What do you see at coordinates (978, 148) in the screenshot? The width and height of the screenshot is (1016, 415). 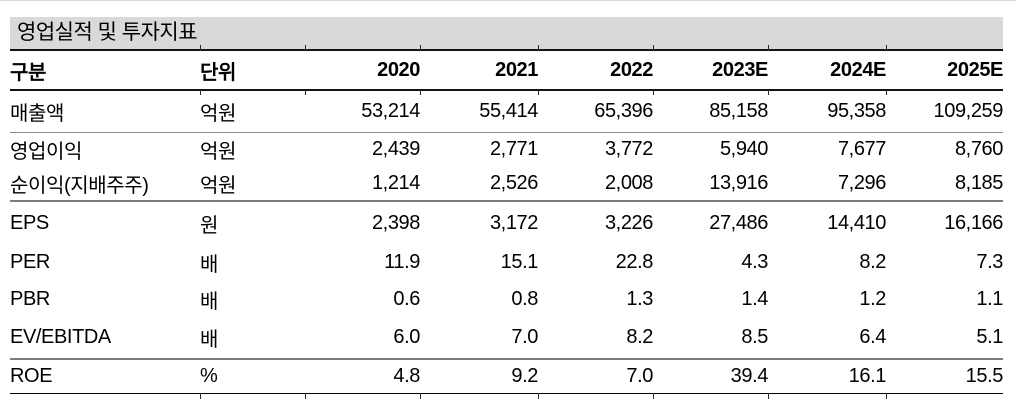 I see `cell-value: 8,760` at bounding box center [978, 148].